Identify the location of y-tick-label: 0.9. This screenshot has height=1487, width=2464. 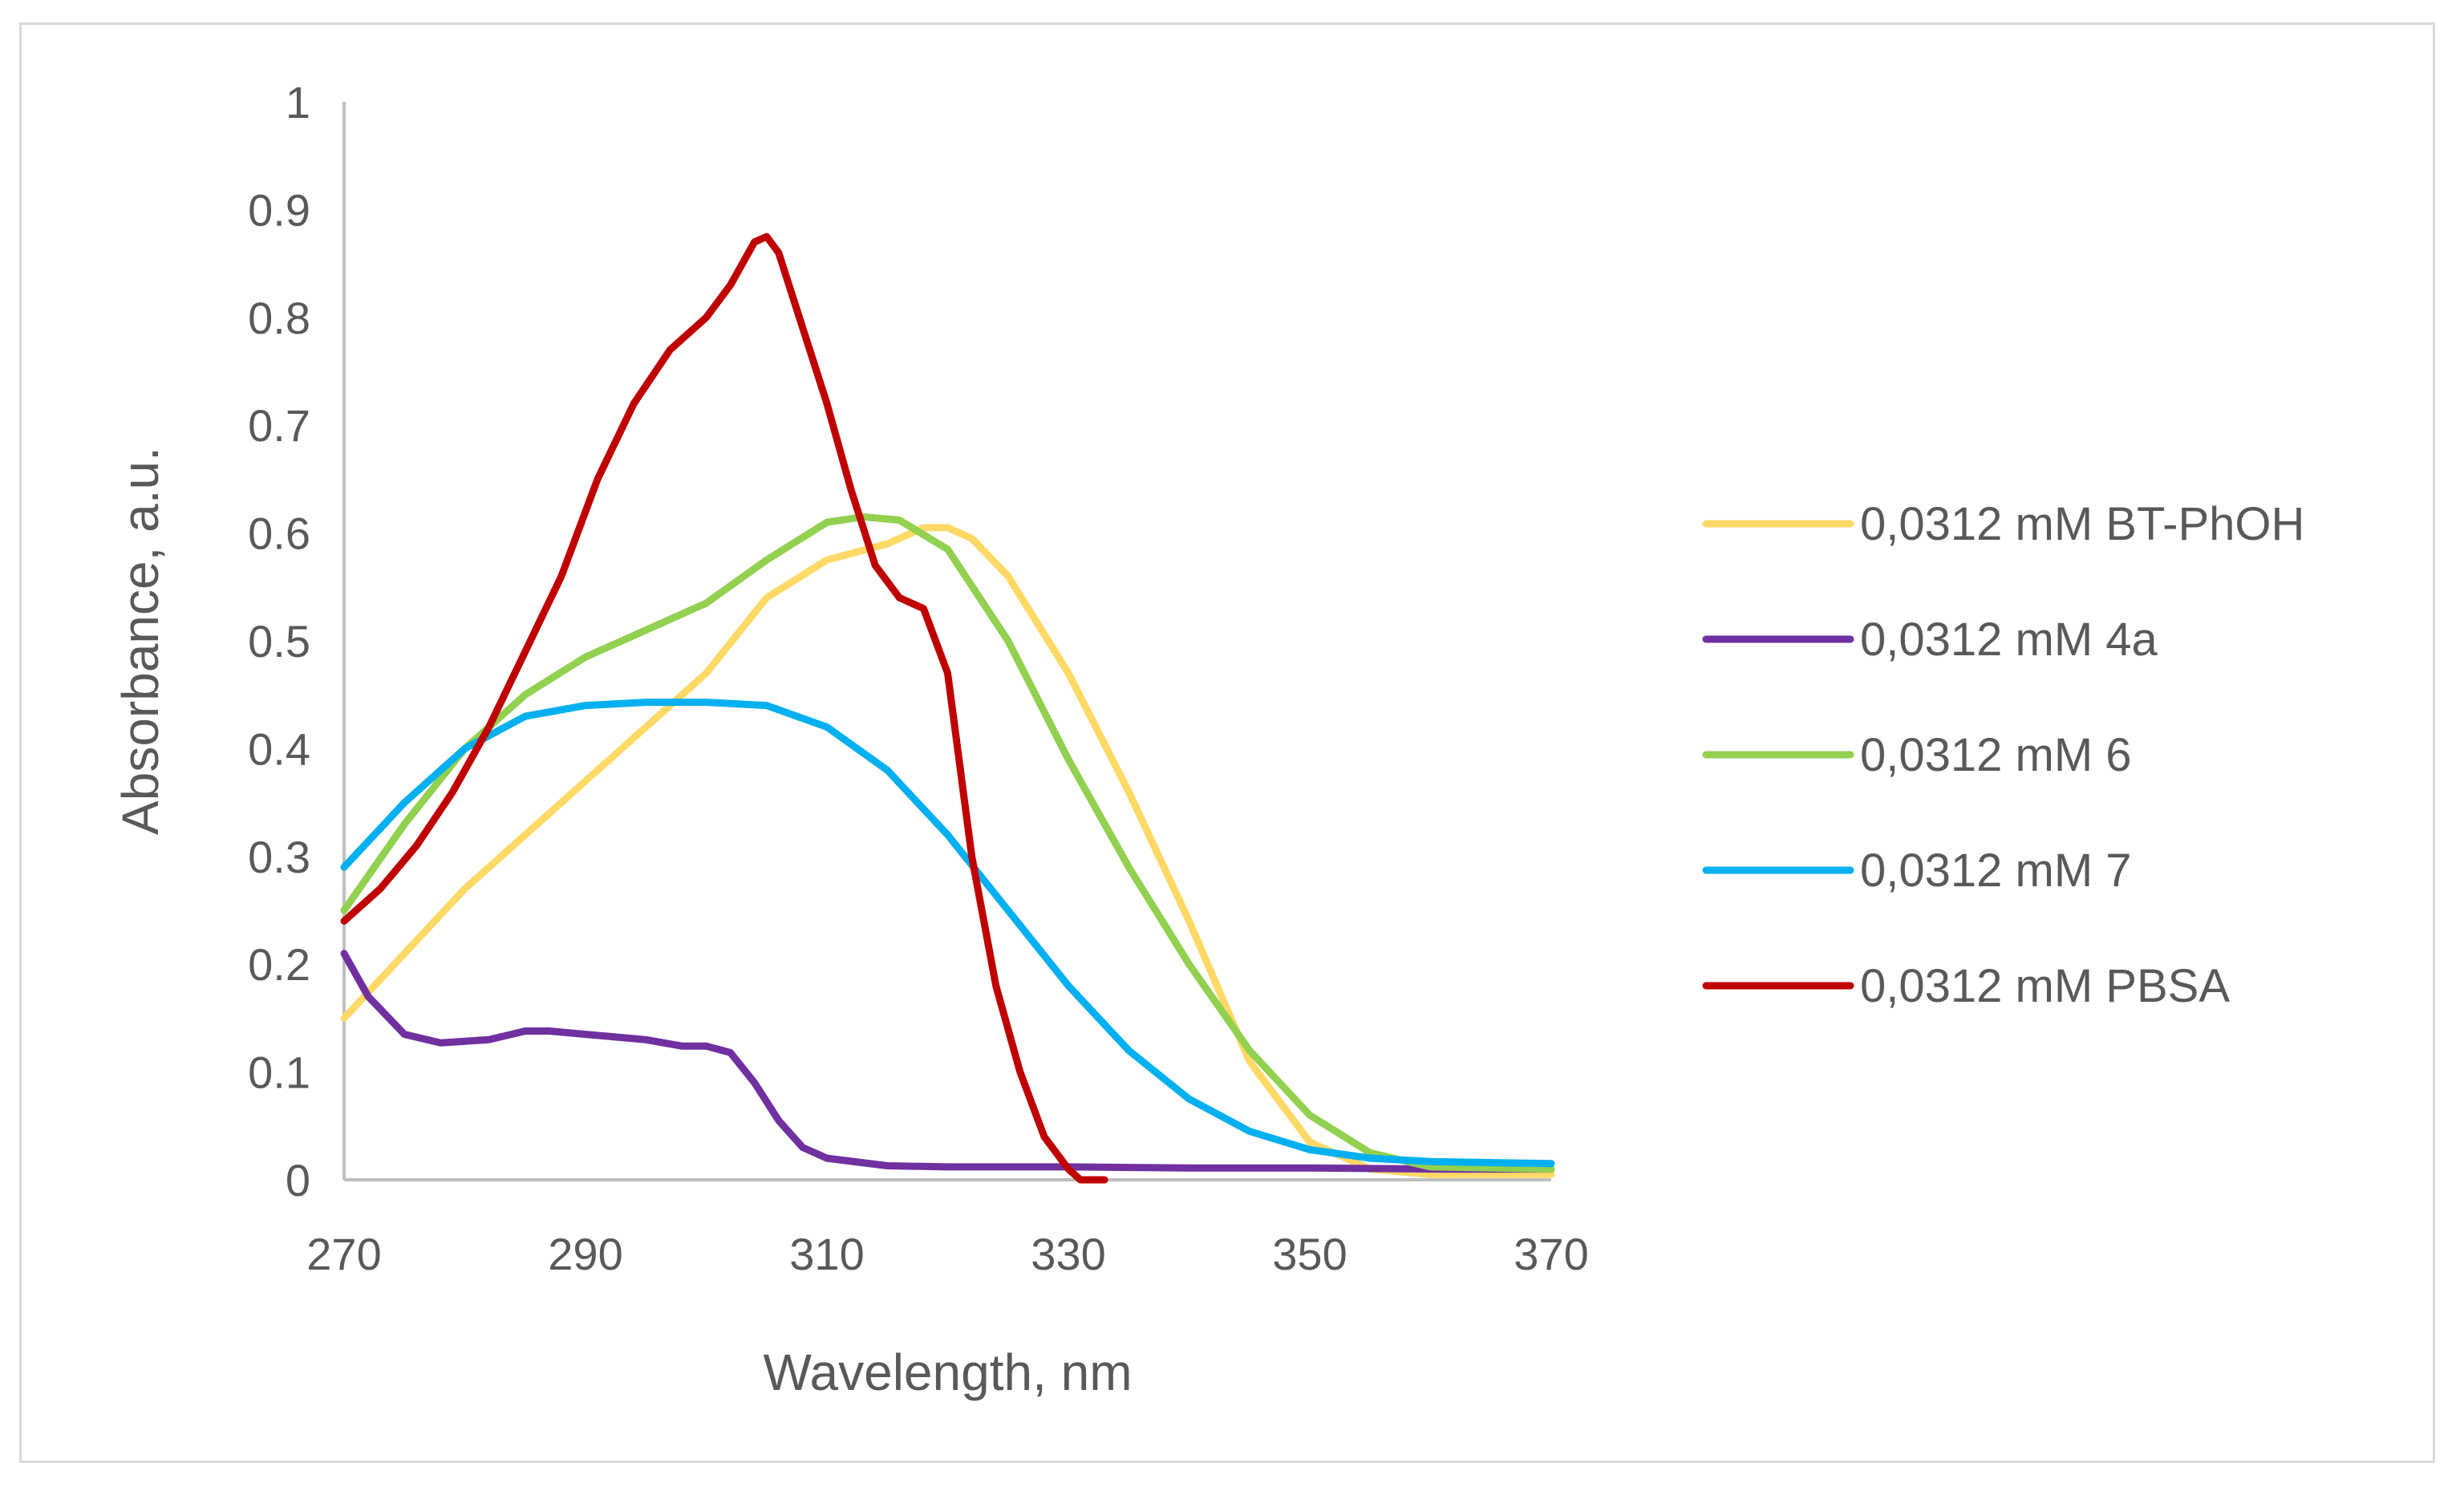
(279, 209).